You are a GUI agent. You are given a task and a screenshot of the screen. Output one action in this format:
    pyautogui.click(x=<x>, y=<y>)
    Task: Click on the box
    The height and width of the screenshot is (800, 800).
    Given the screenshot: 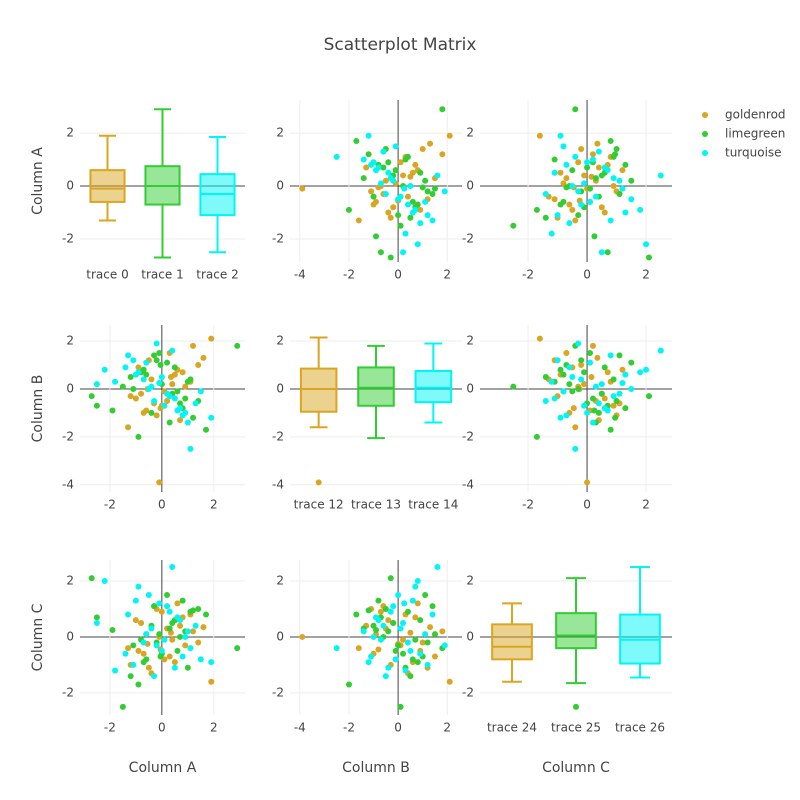 What is the action you would take?
    pyautogui.click(x=433, y=387)
    